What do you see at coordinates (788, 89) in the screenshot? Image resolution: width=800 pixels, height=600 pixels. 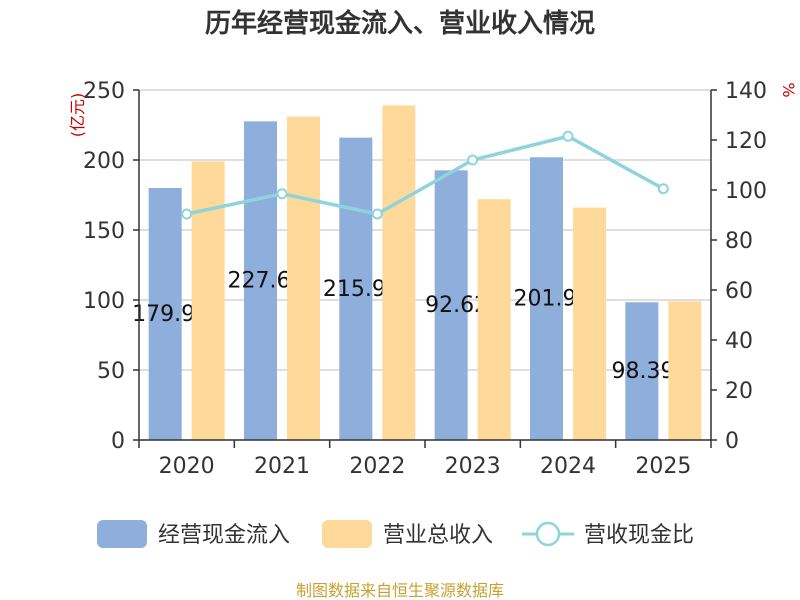 I see `right-axis-unit: %` at bounding box center [788, 89].